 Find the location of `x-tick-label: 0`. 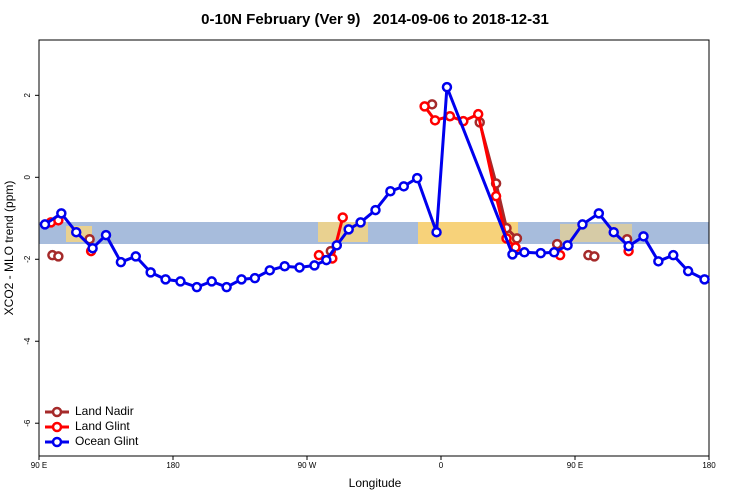

x-tick-label: 0 is located at coordinates (441, 465).